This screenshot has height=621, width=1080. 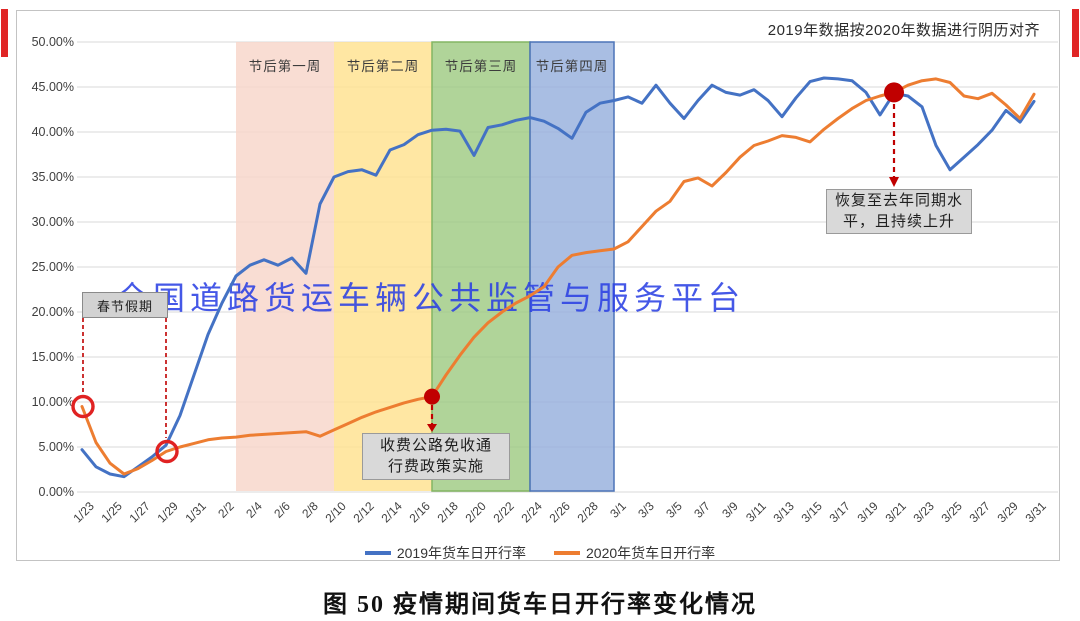 I want to click on holiday-annotation-label: 春节假期, so click(x=124, y=306).